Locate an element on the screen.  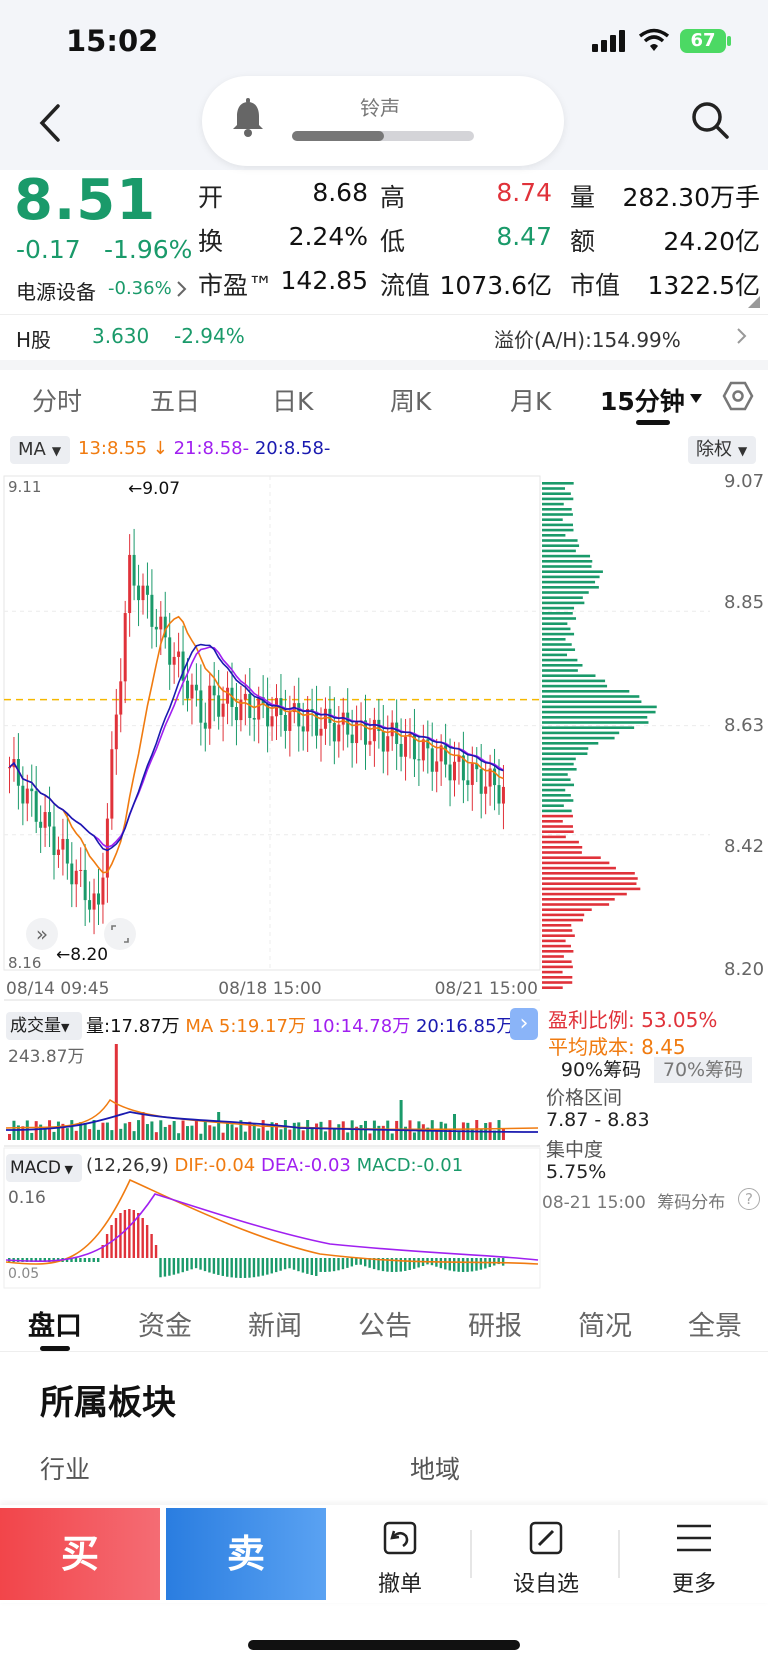
tab-weekly-k: 周K is located at coordinates (411, 401).